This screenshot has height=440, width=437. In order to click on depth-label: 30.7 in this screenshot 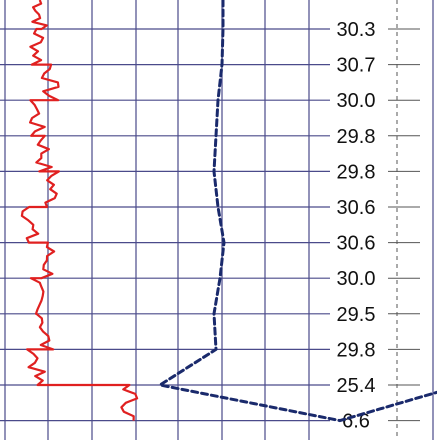, I will do `click(356, 66)`.